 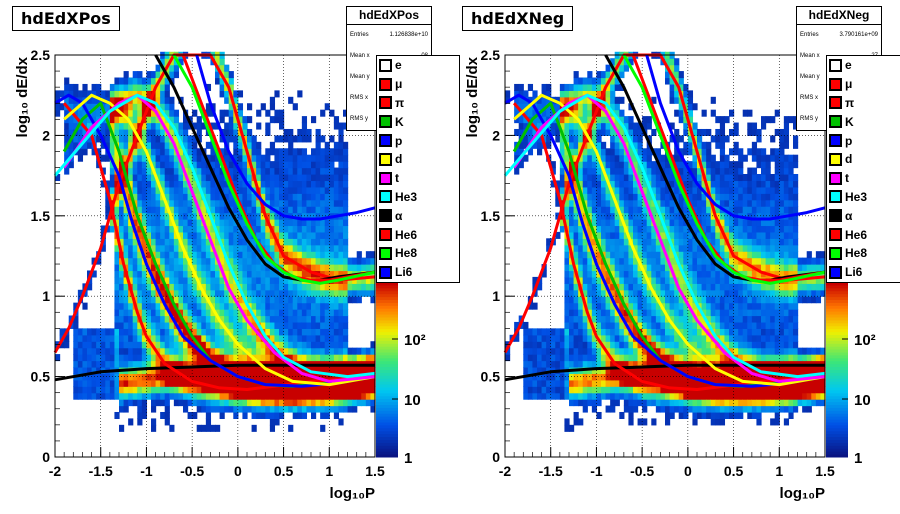 What do you see at coordinates (418, 234) in the screenshot?
I see `legend-entry: He6` at bounding box center [418, 234].